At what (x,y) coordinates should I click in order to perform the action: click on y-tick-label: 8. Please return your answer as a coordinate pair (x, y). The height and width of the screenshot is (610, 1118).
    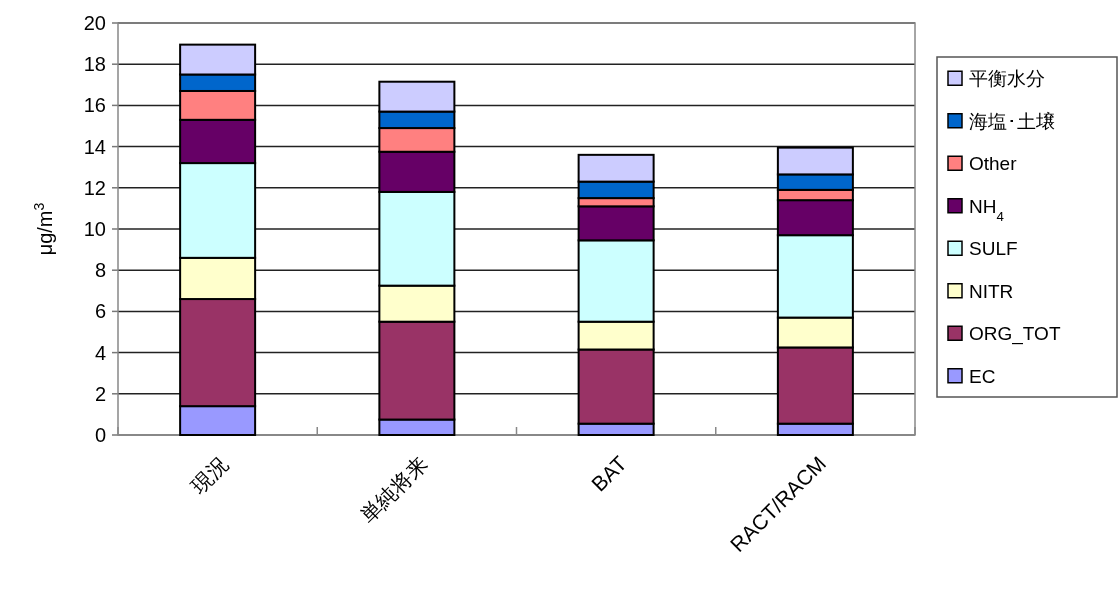
    Looking at the image, I should click on (100, 270).